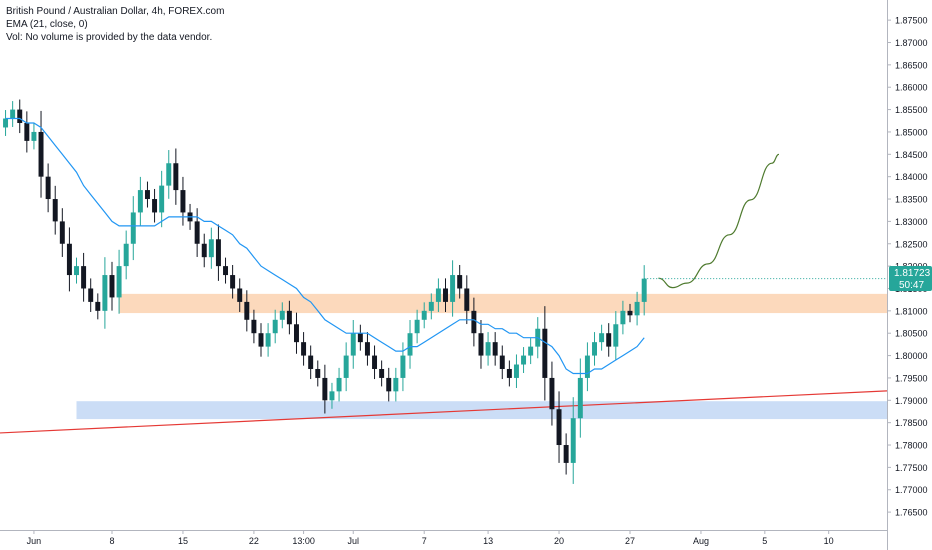 The height and width of the screenshot is (550, 932). I want to click on price-axis-tick-label: 1.86500, so click(911, 65).